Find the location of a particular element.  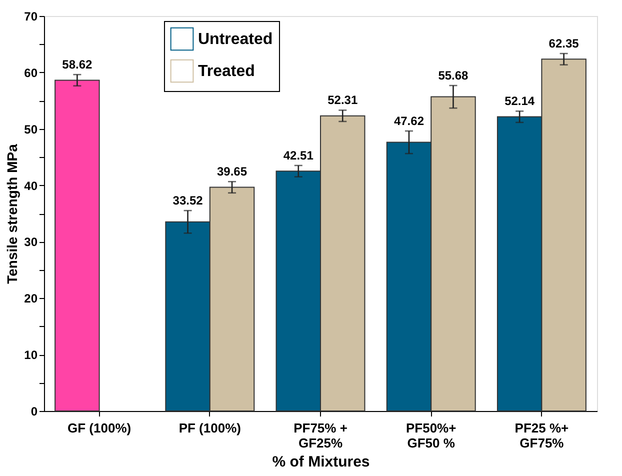

x-tick-label: PF25 %+ GF75% is located at coordinates (542, 435).